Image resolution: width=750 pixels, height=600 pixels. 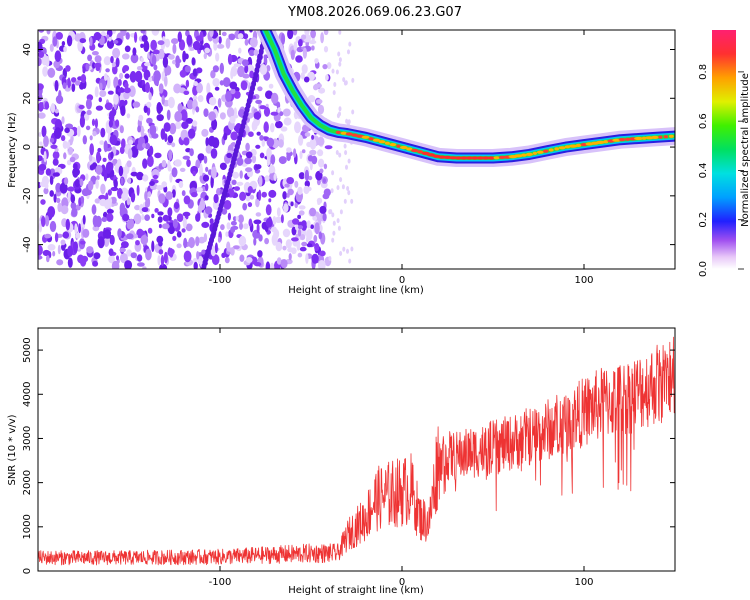 What do you see at coordinates (27, 49) in the screenshot?
I see `y-tick-label: 40` at bounding box center [27, 49].